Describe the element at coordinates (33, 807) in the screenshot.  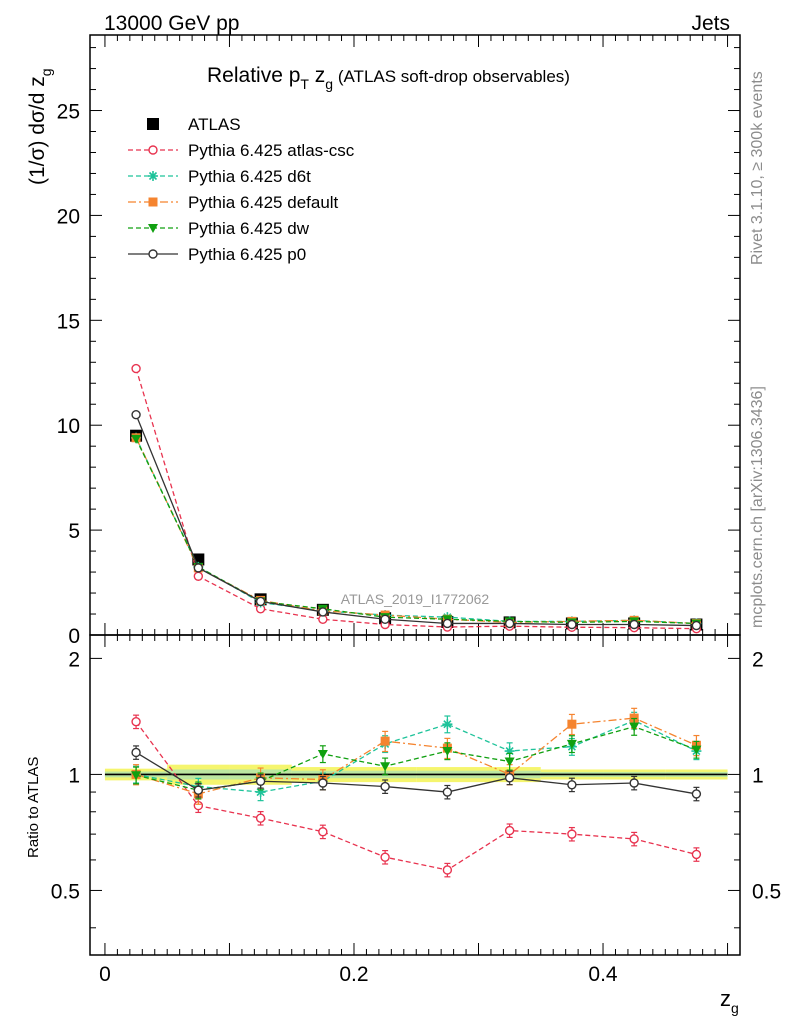
I see `ratio-y-axis-label: Ratio to ATLAS` at that location.